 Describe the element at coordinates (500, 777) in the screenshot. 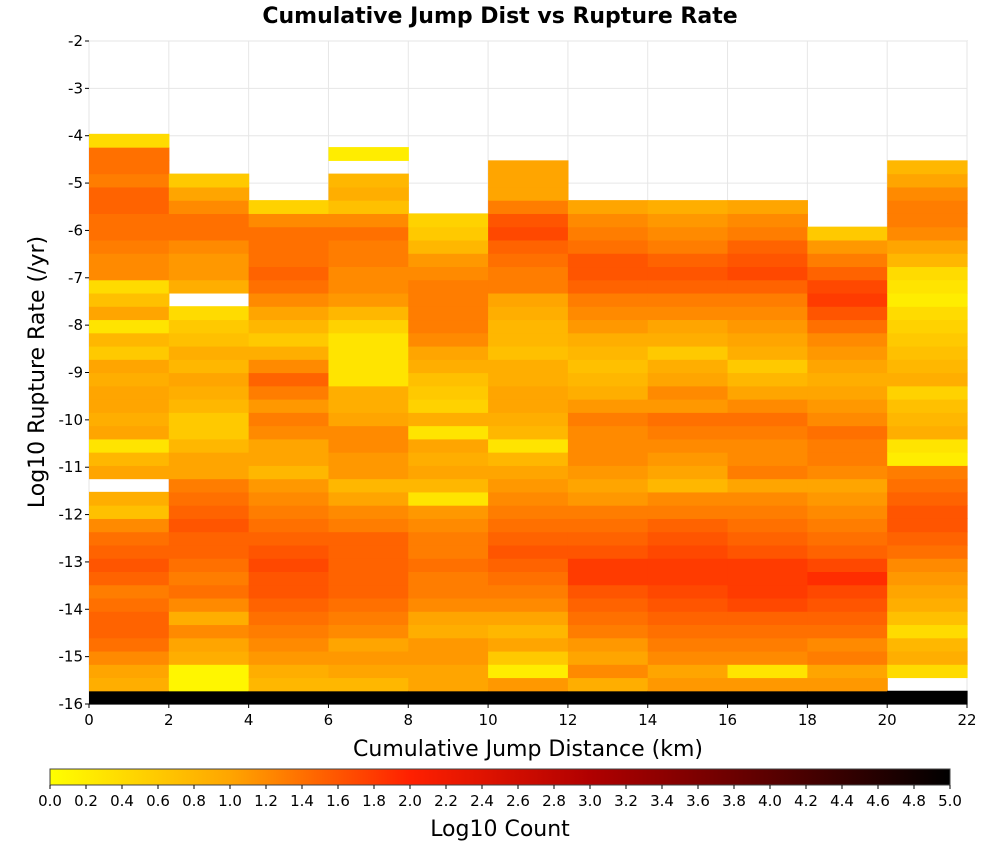

I see `colorbar` at that location.